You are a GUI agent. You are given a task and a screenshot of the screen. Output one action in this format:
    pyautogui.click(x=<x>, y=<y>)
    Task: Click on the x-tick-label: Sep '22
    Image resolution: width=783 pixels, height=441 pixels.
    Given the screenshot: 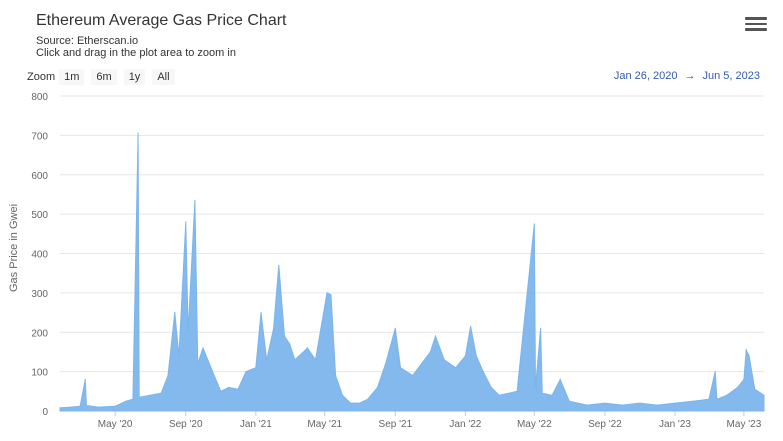 What is the action you would take?
    pyautogui.click(x=605, y=424)
    